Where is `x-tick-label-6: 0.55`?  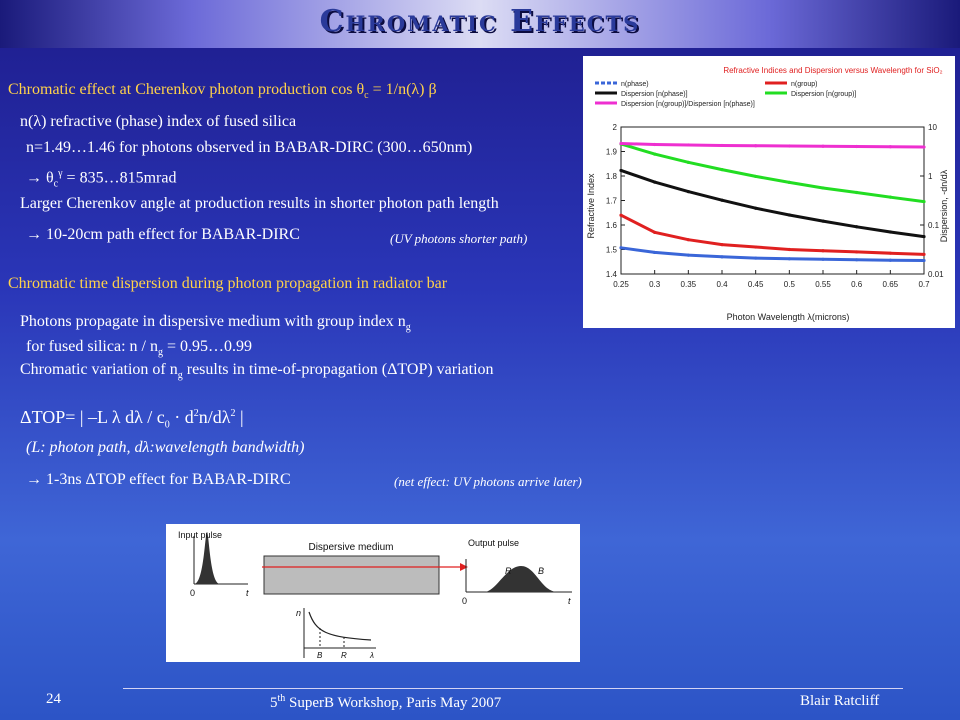 x-tick-label-6: 0.55 is located at coordinates (823, 284).